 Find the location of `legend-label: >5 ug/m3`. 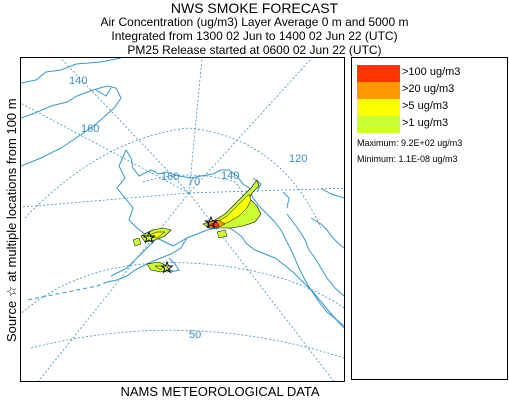

legend-label: >5 ug/m3 is located at coordinates (425, 106).